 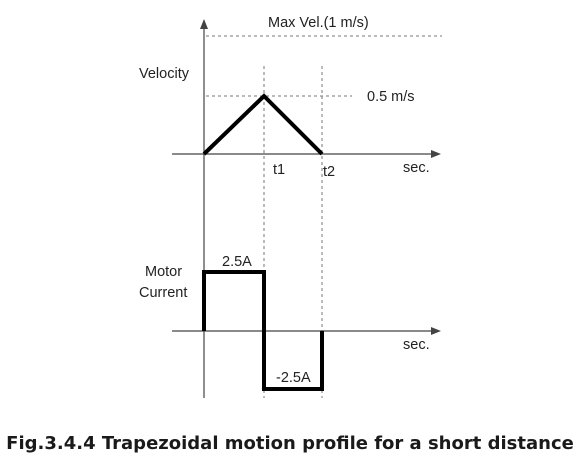 What do you see at coordinates (436, 154) in the screenshot?
I see `velocity-time-axis-arrow` at bounding box center [436, 154].